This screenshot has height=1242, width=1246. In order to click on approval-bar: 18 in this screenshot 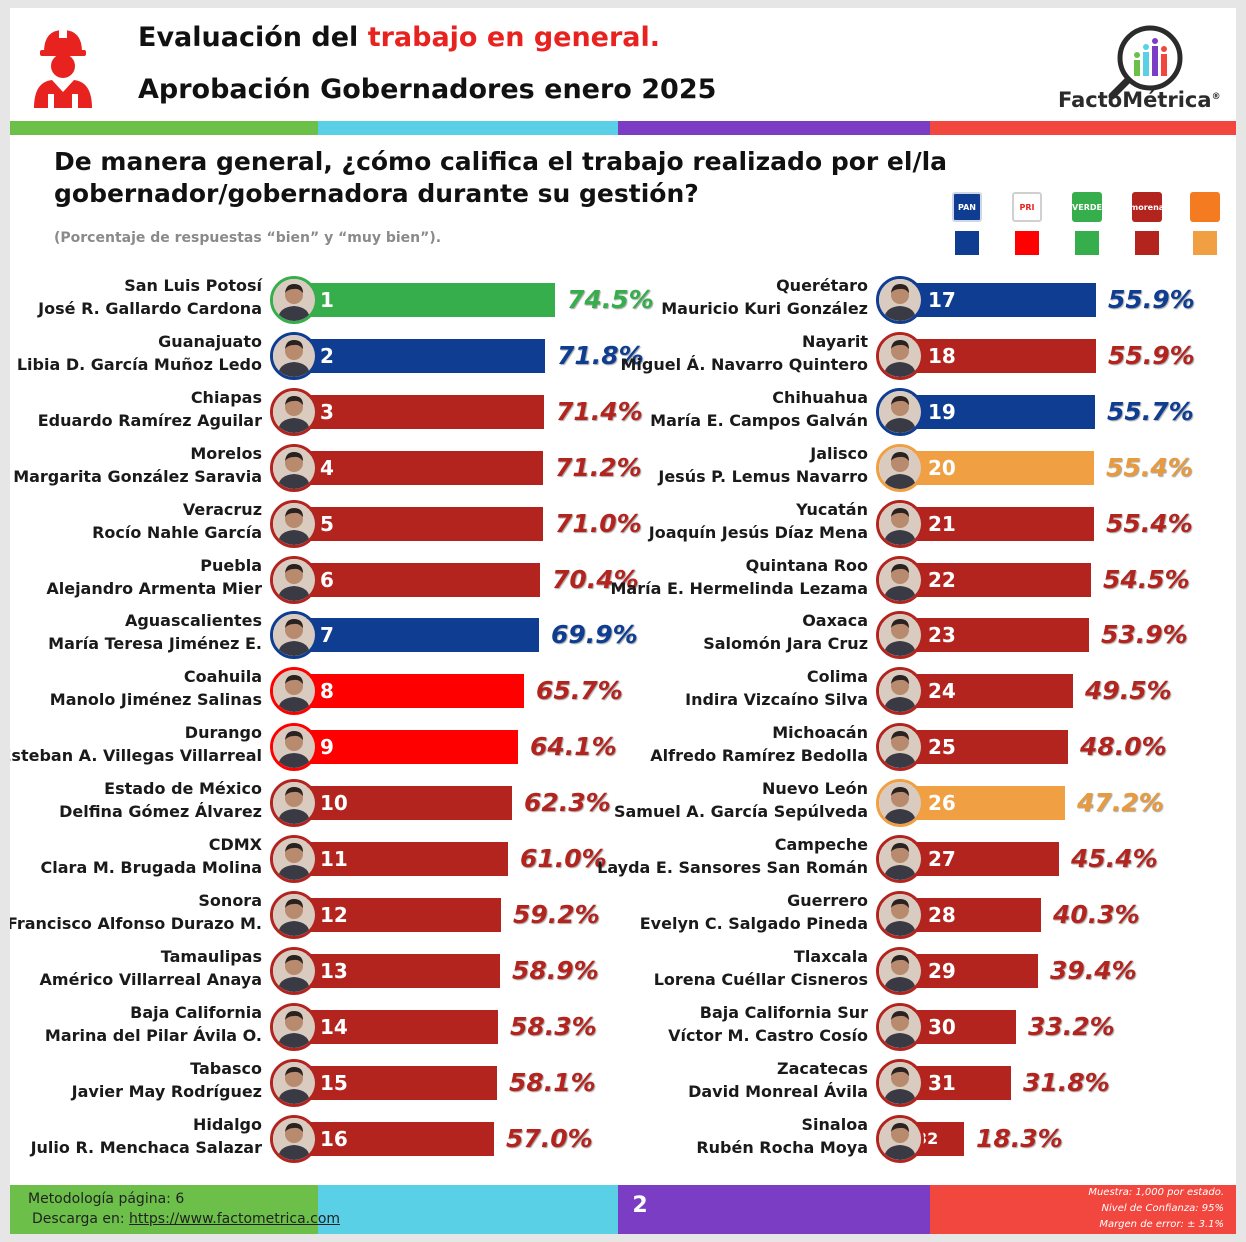, I will do `click(1002, 356)`.